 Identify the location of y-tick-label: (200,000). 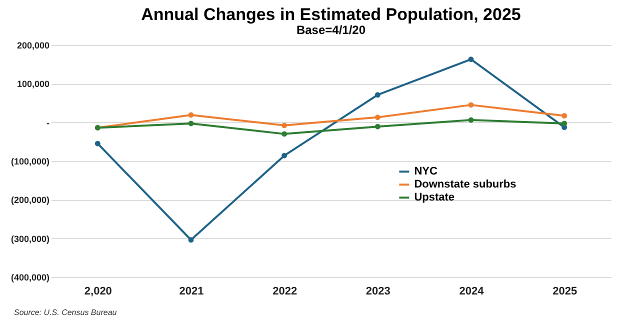
(30, 200).